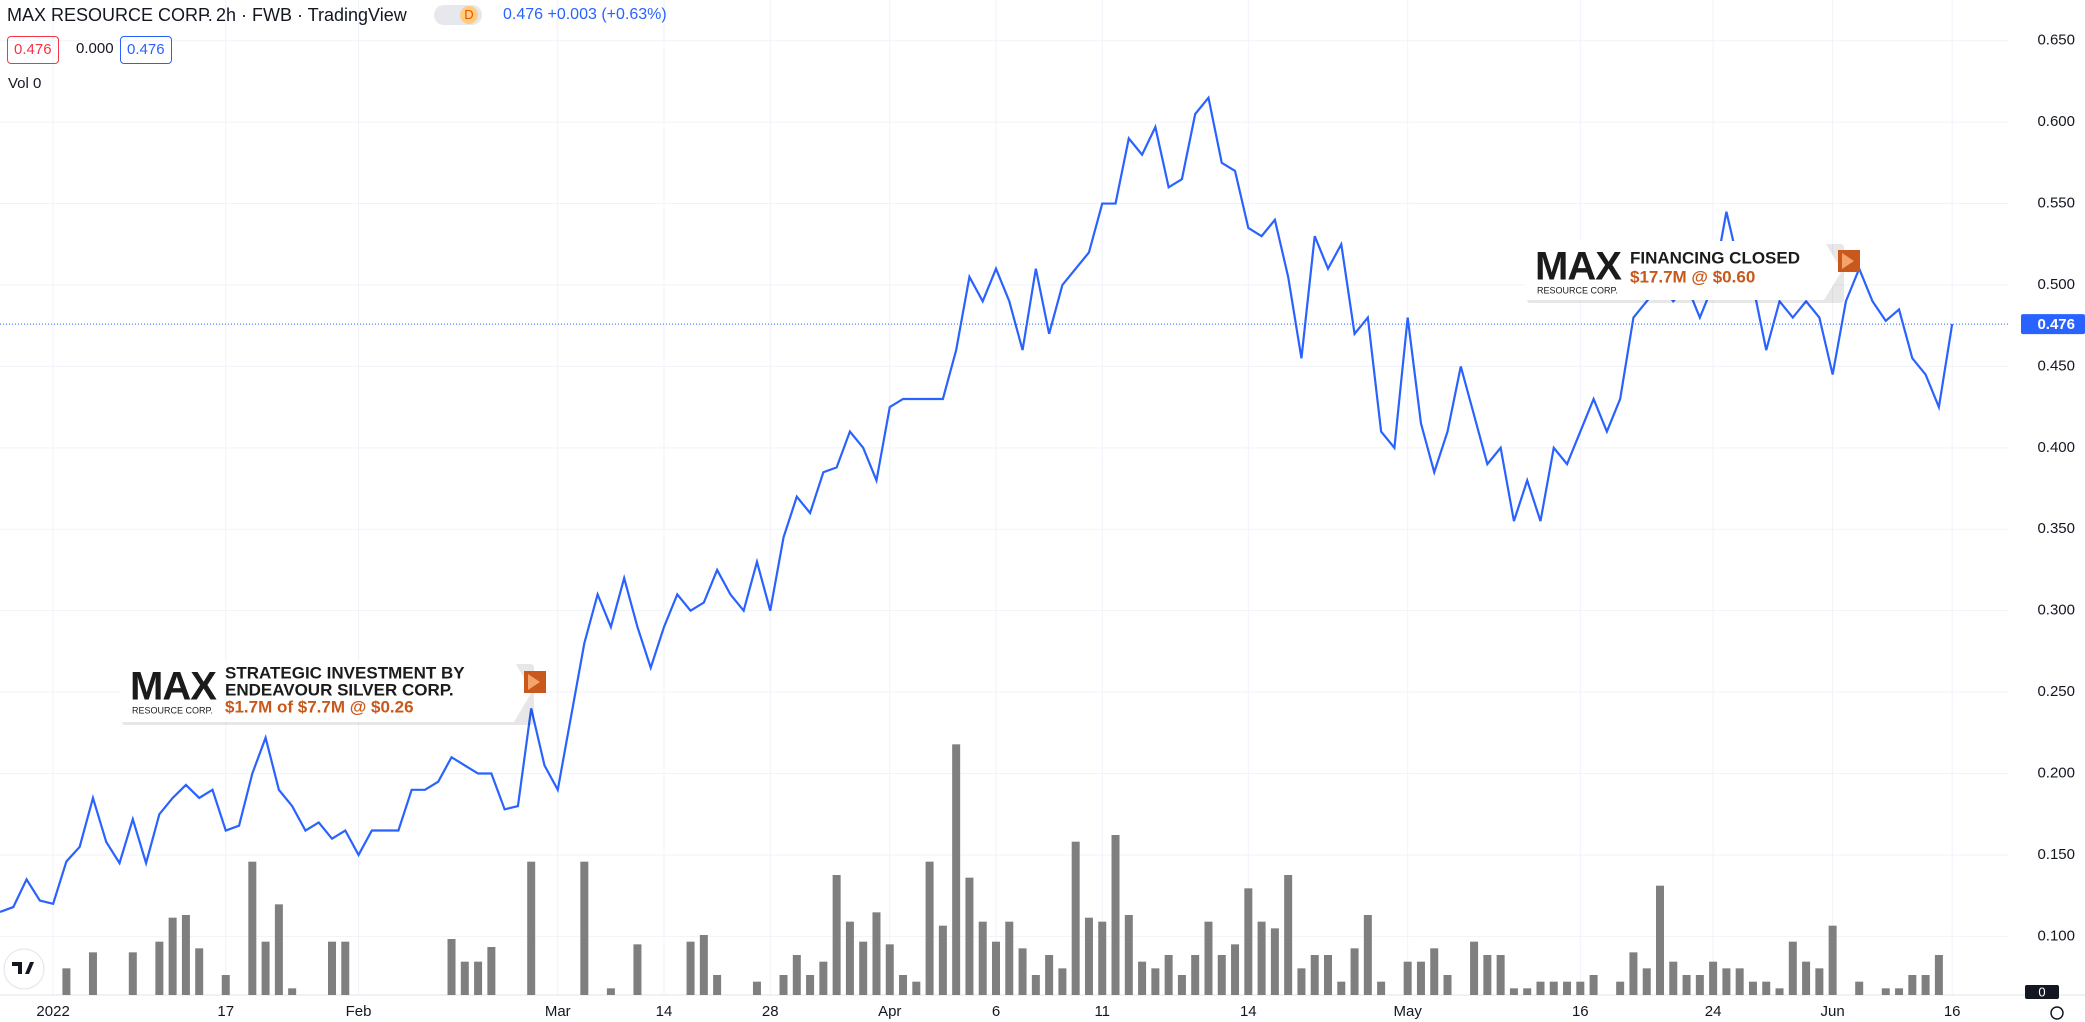 This screenshot has width=2085, height=1022. What do you see at coordinates (1248, 1011) in the screenshot?
I see `x-tick-label: 14` at bounding box center [1248, 1011].